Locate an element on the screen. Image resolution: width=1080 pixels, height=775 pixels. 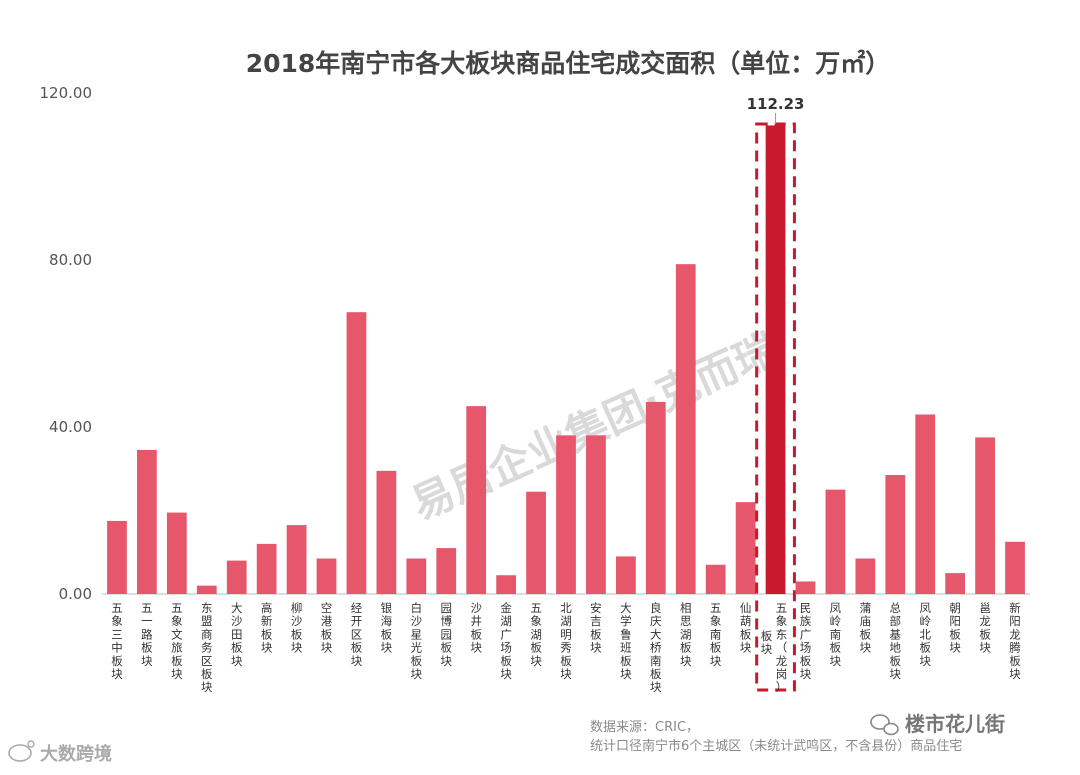
y-axis-ticks: 0.00 40.00 80.00 120.00 is located at coordinates (66, 343).